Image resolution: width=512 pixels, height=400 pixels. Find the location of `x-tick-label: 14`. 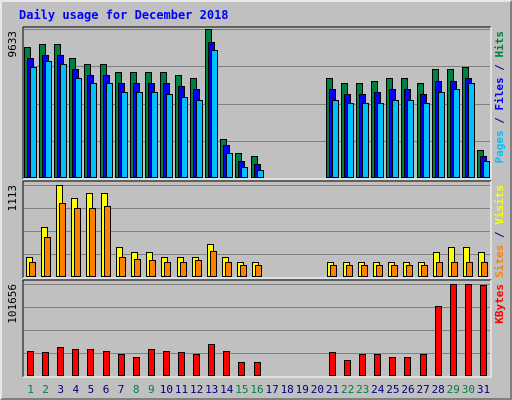

x-tick-label: 14 is located at coordinates (227, 389).